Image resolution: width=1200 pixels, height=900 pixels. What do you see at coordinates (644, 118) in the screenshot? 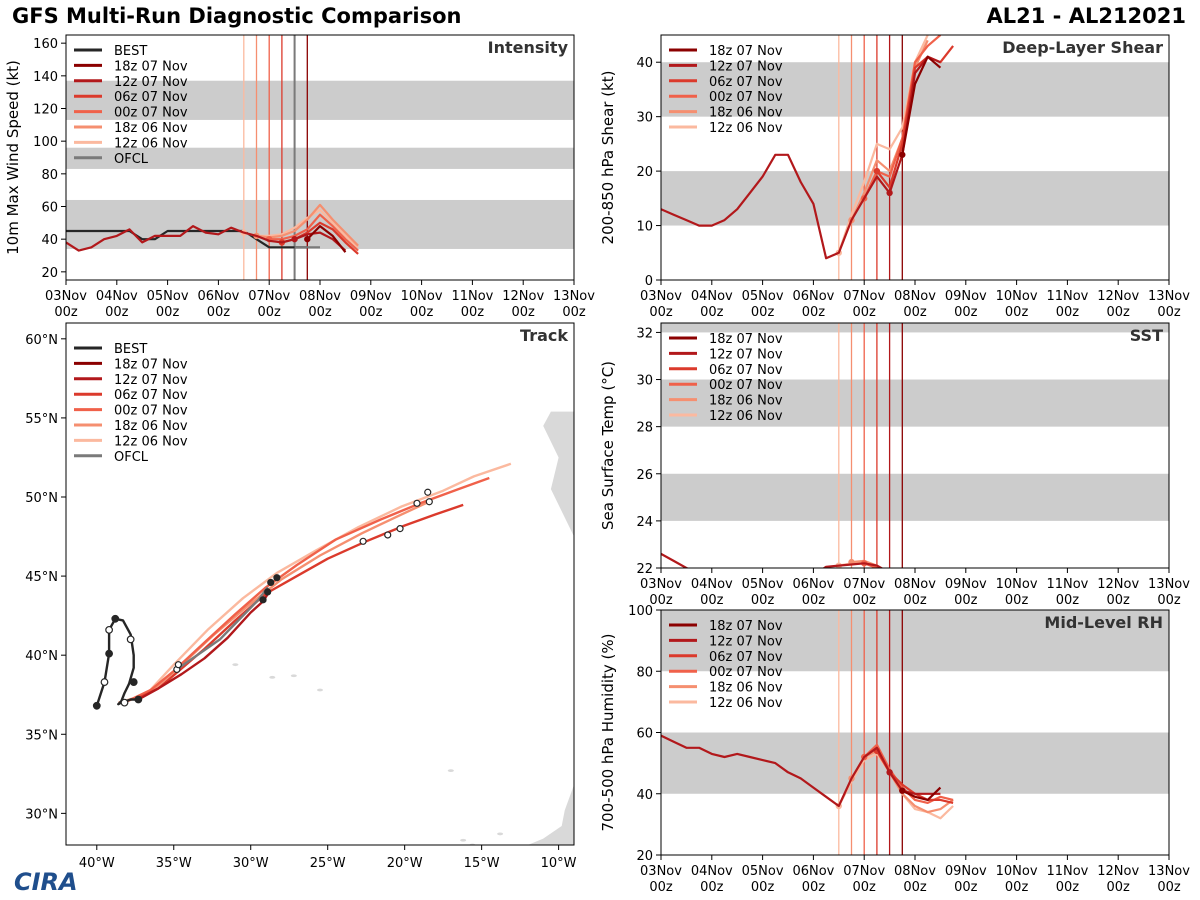
I see `y-tick-label: 30` at bounding box center [644, 118].